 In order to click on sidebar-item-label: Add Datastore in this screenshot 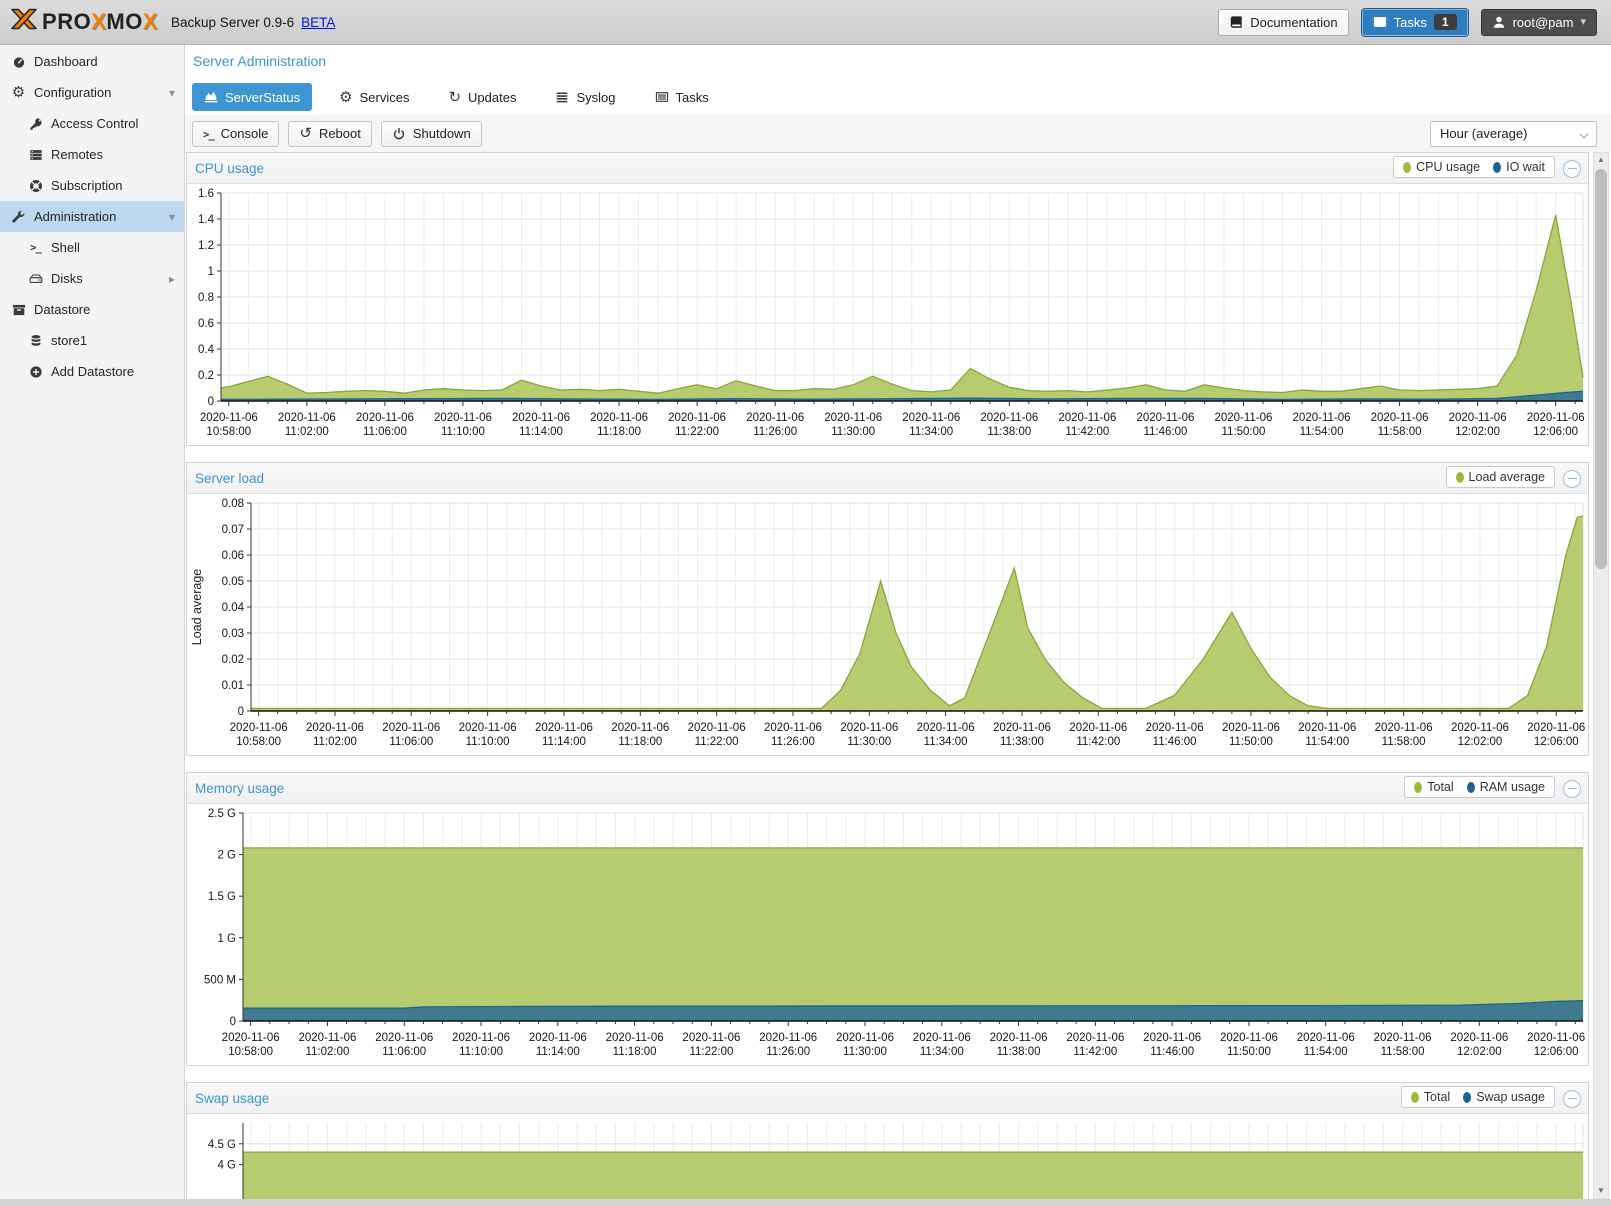, I will do `click(93, 371)`.